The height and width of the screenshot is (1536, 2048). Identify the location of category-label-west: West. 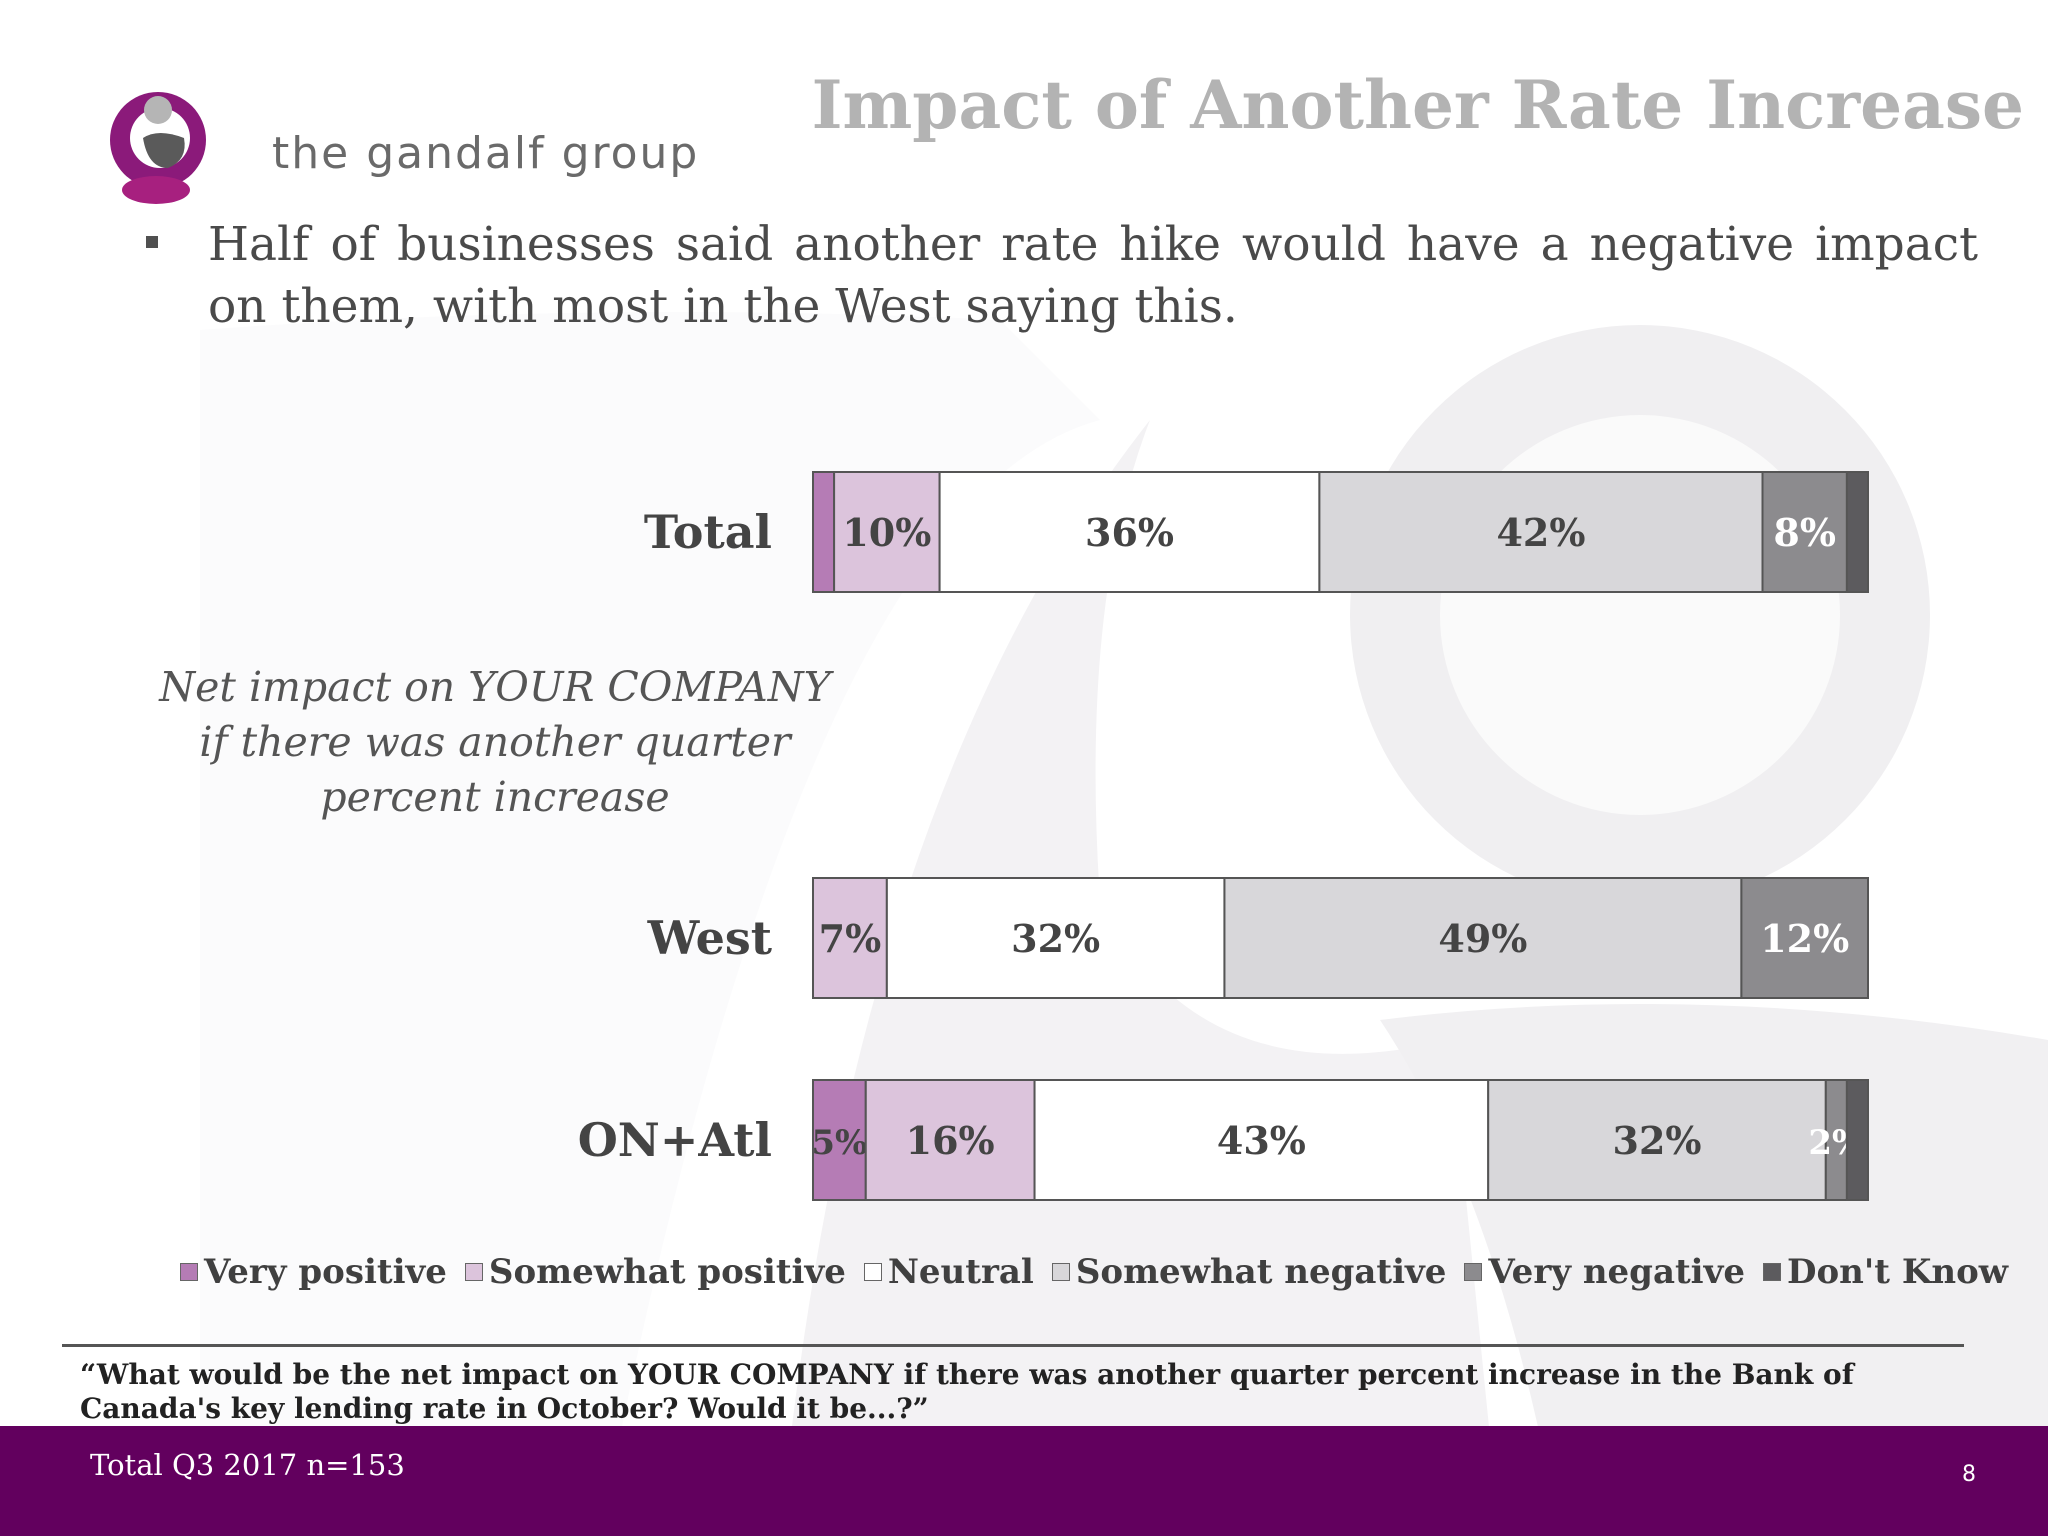
(710, 938).